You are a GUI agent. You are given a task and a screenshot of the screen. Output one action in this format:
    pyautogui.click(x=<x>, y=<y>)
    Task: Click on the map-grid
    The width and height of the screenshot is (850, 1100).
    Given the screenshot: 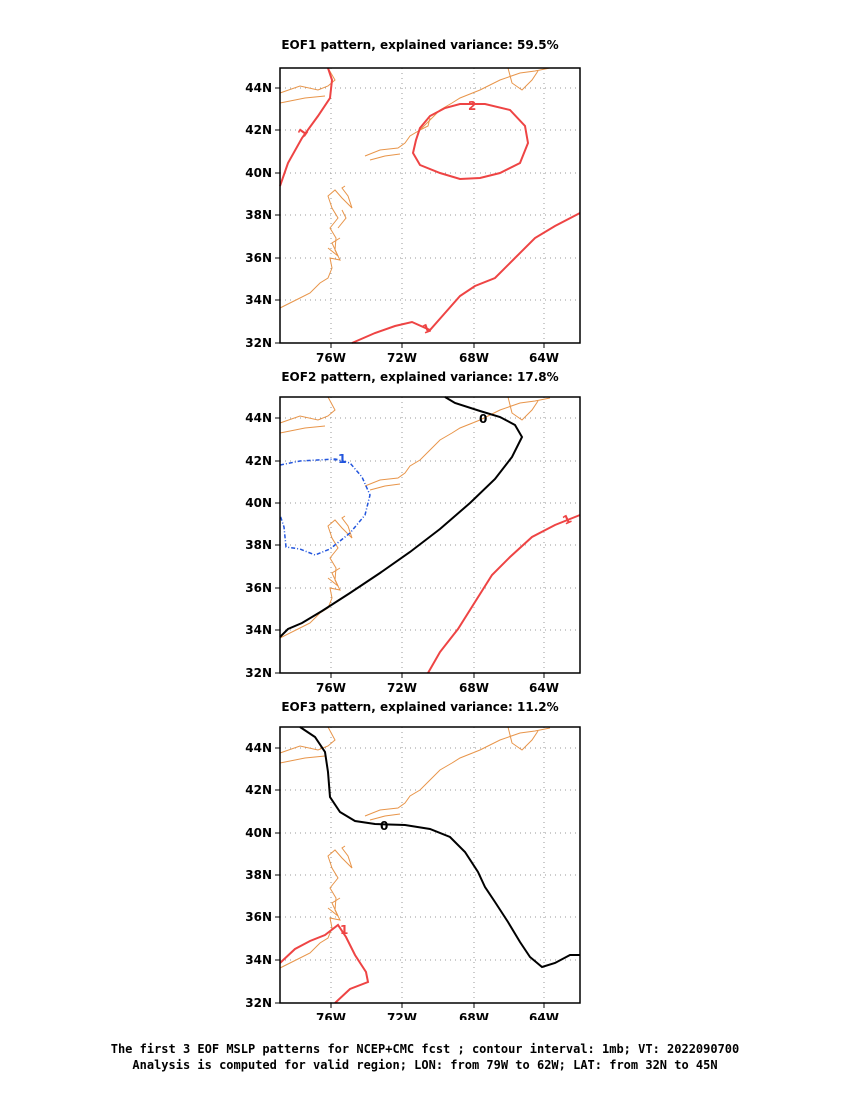 What is the action you would take?
    pyautogui.click(x=430, y=535)
    